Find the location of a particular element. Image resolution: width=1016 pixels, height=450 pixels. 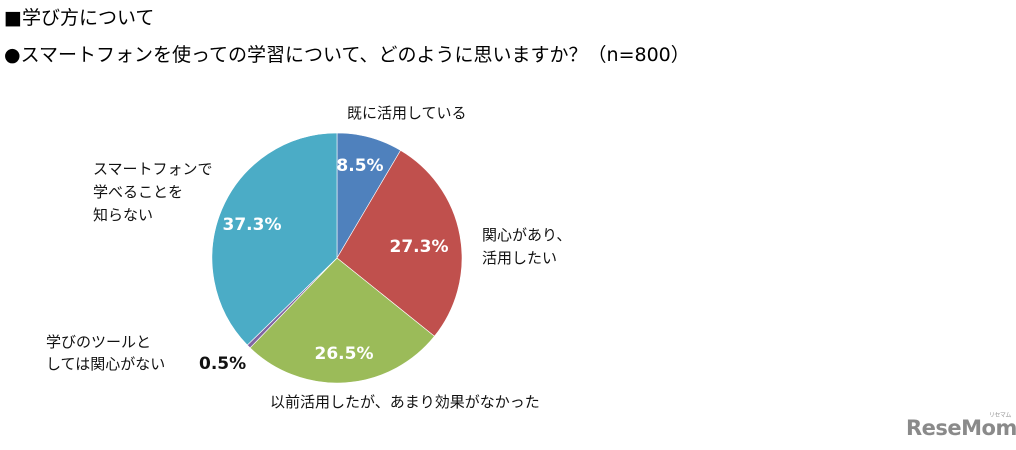

slice-previously-used is located at coordinates (342, 320).